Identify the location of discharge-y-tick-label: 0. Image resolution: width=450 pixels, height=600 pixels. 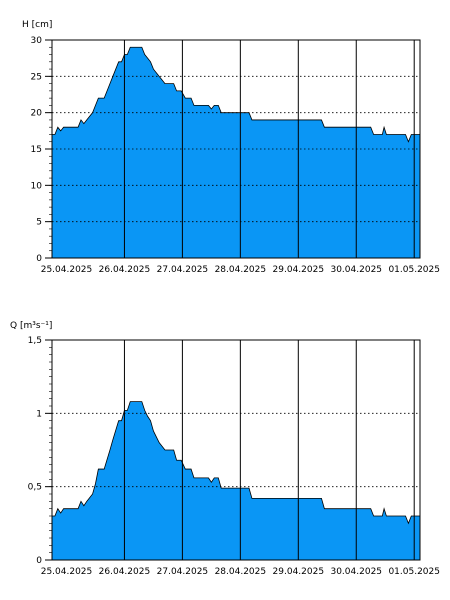
(39, 561).